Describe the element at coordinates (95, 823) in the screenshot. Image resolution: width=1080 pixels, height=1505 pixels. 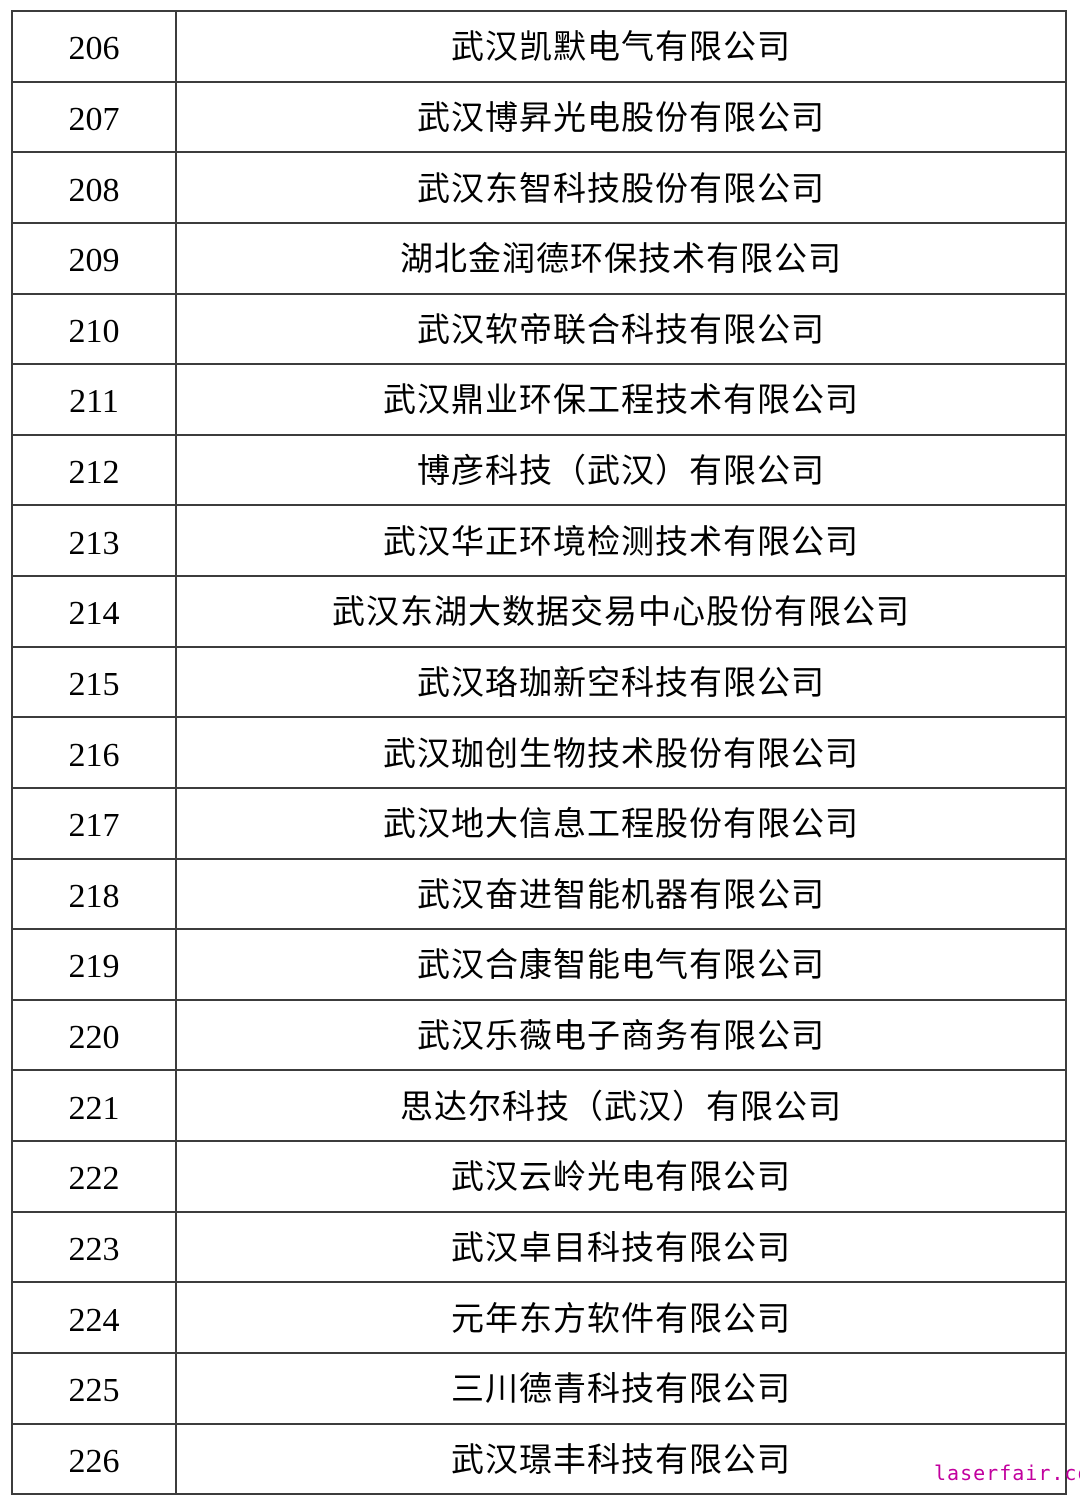
I see `row-number-cell: 217` at that location.